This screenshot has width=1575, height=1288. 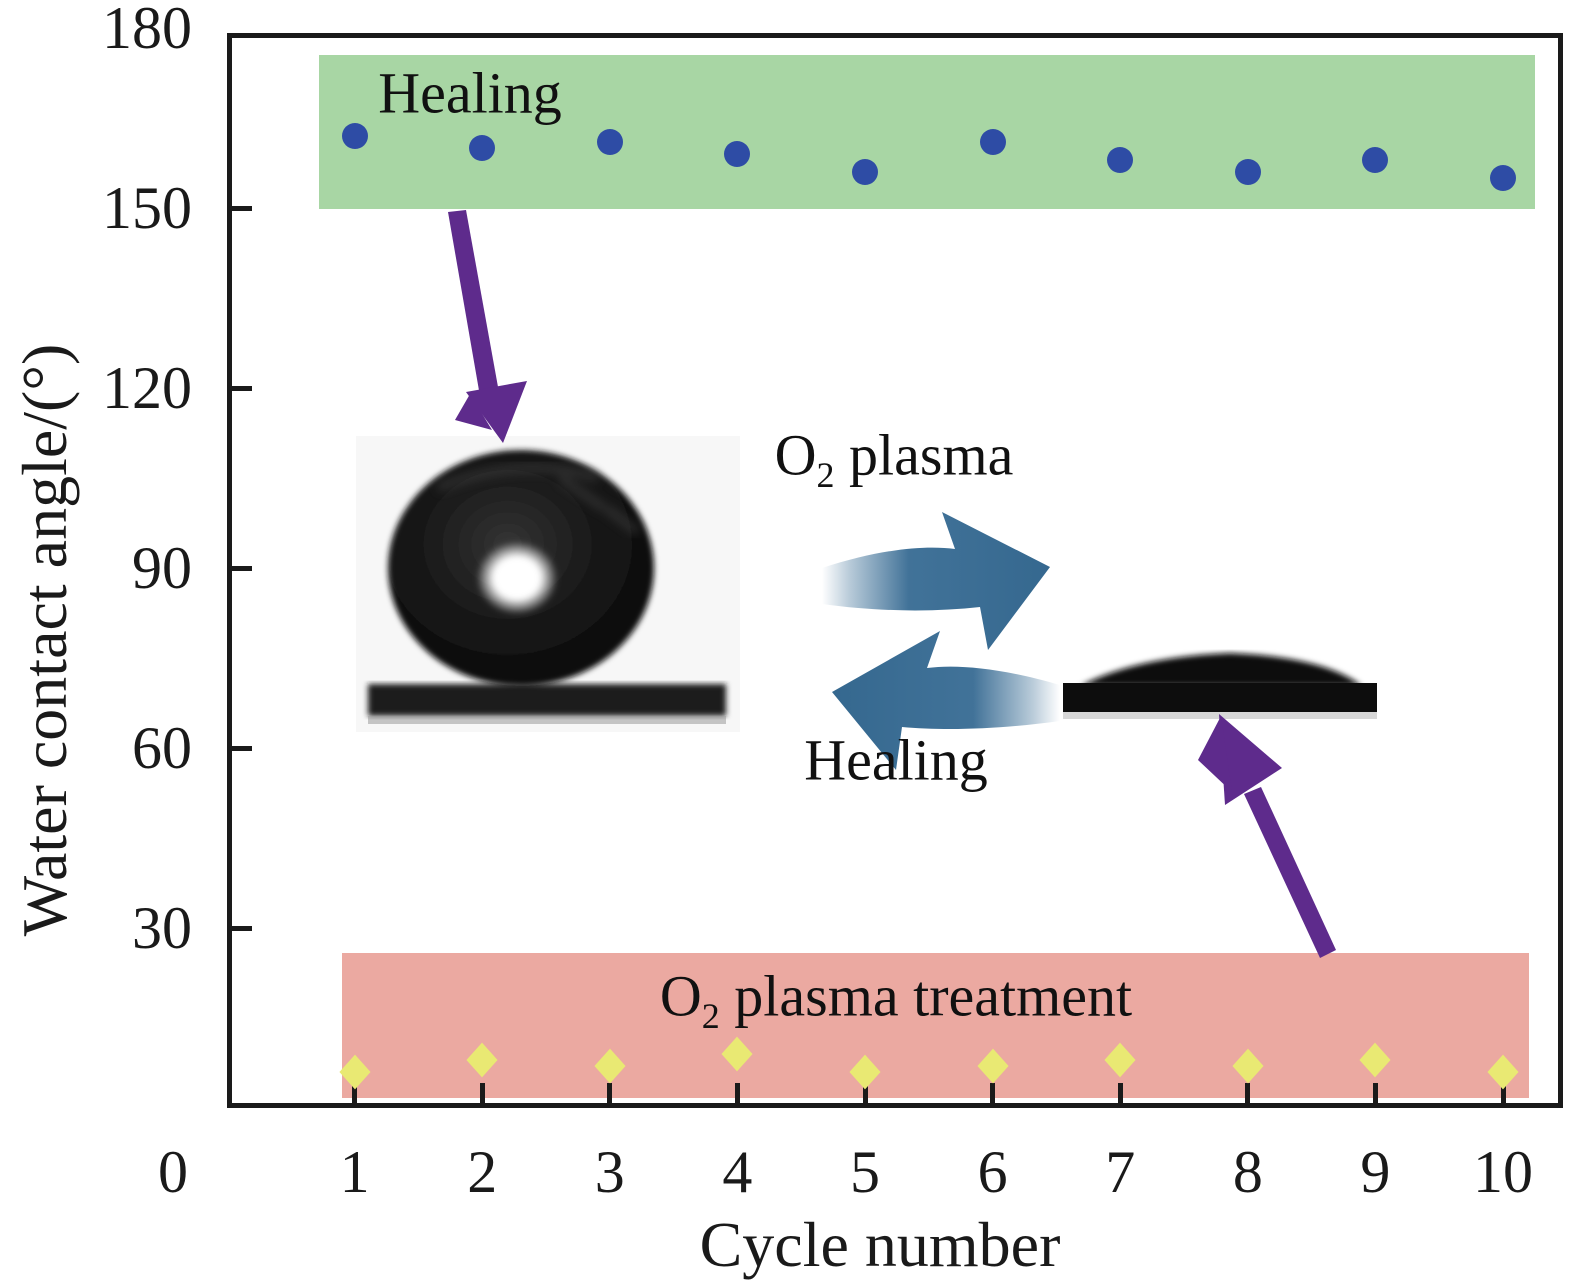 What do you see at coordinates (470, 93) in the screenshot?
I see `healing-band-label: Healing` at bounding box center [470, 93].